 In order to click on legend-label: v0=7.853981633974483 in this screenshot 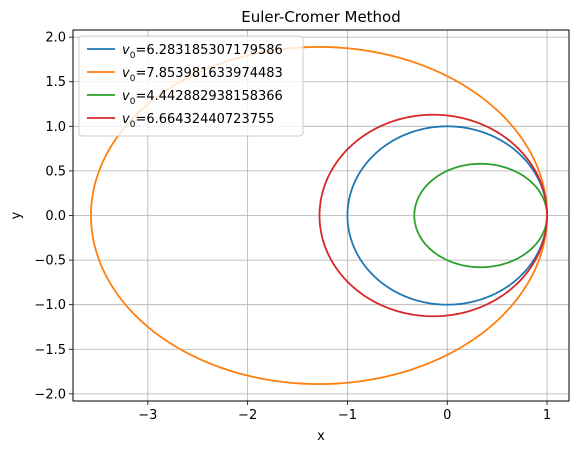, I will do `click(202, 75)`.